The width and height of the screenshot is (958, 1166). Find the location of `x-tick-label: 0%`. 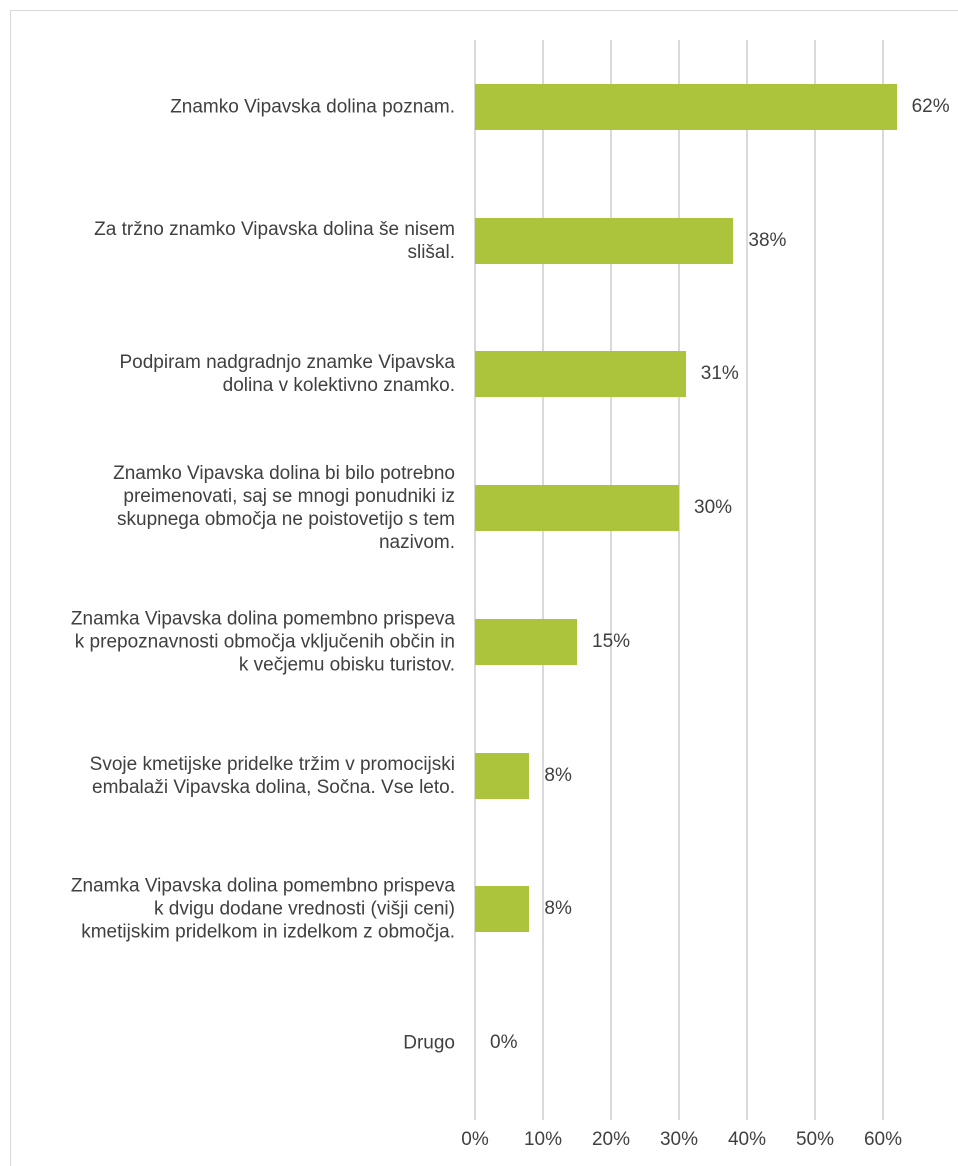

x-tick-label: 0% is located at coordinates (475, 1139).